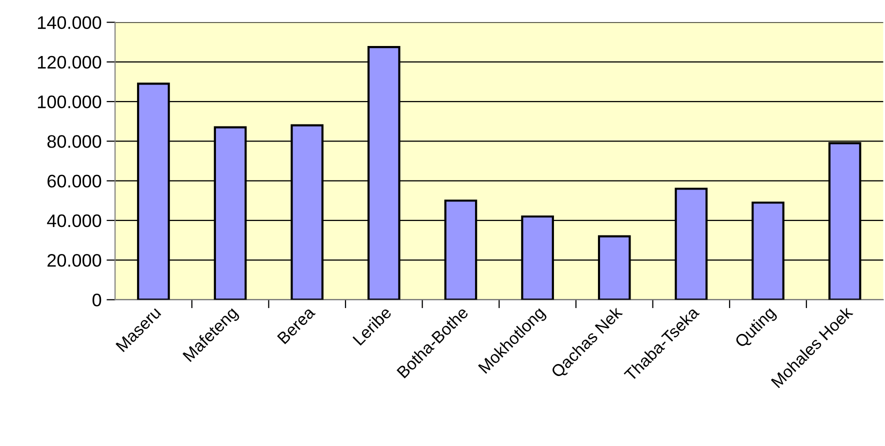  What do you see at coordinates (74, 141) in the screenshot?
I see `y-tick-label: 80.000` at bounding box center [74, 141].